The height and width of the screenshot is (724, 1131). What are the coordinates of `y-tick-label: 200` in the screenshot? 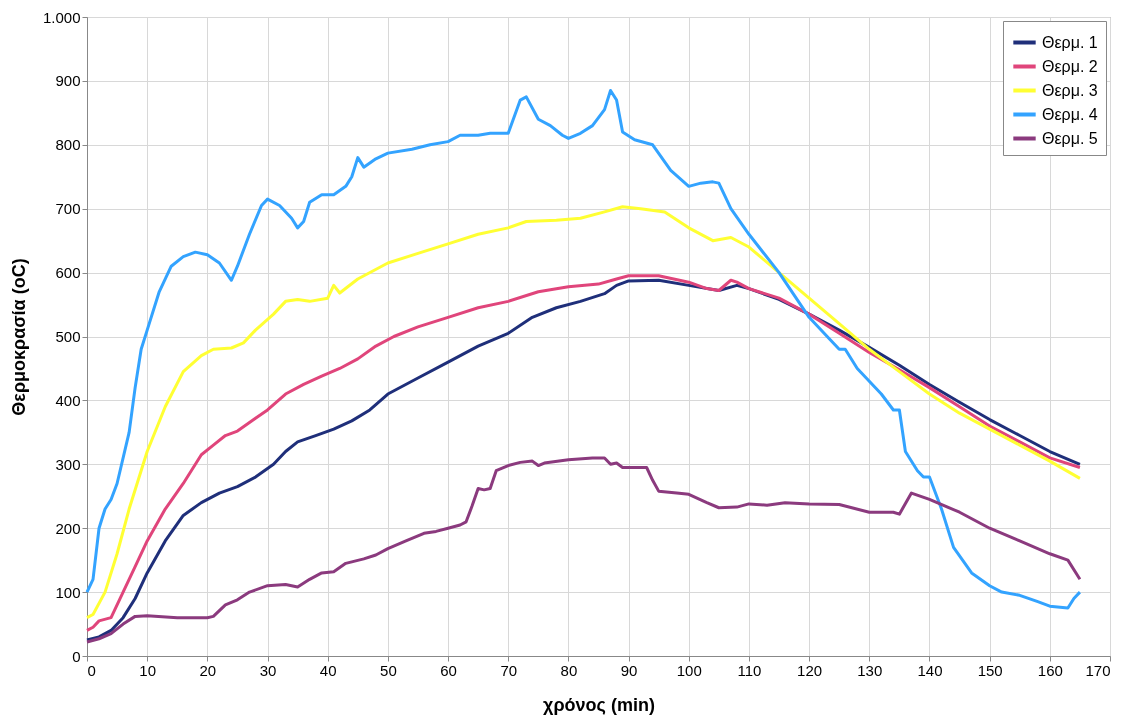 It's located at (68, 528).